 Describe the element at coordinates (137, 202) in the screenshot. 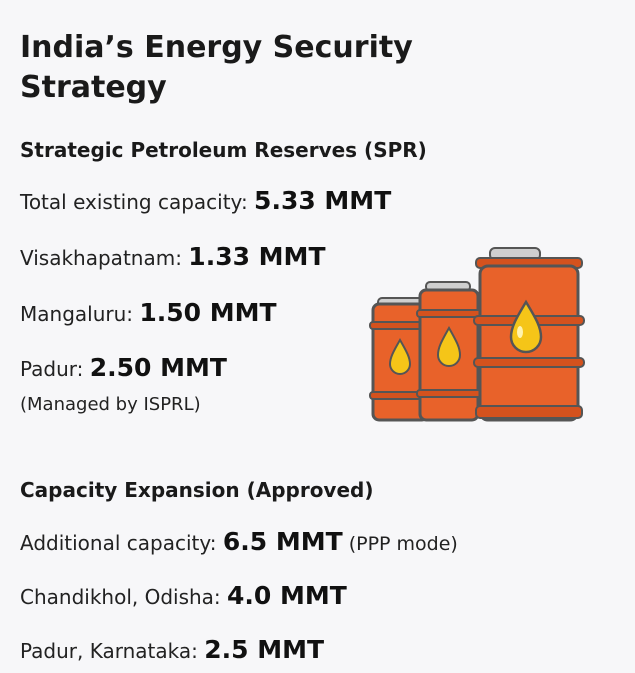

I see `spr-total-label: Total existing capacity:` at that location.